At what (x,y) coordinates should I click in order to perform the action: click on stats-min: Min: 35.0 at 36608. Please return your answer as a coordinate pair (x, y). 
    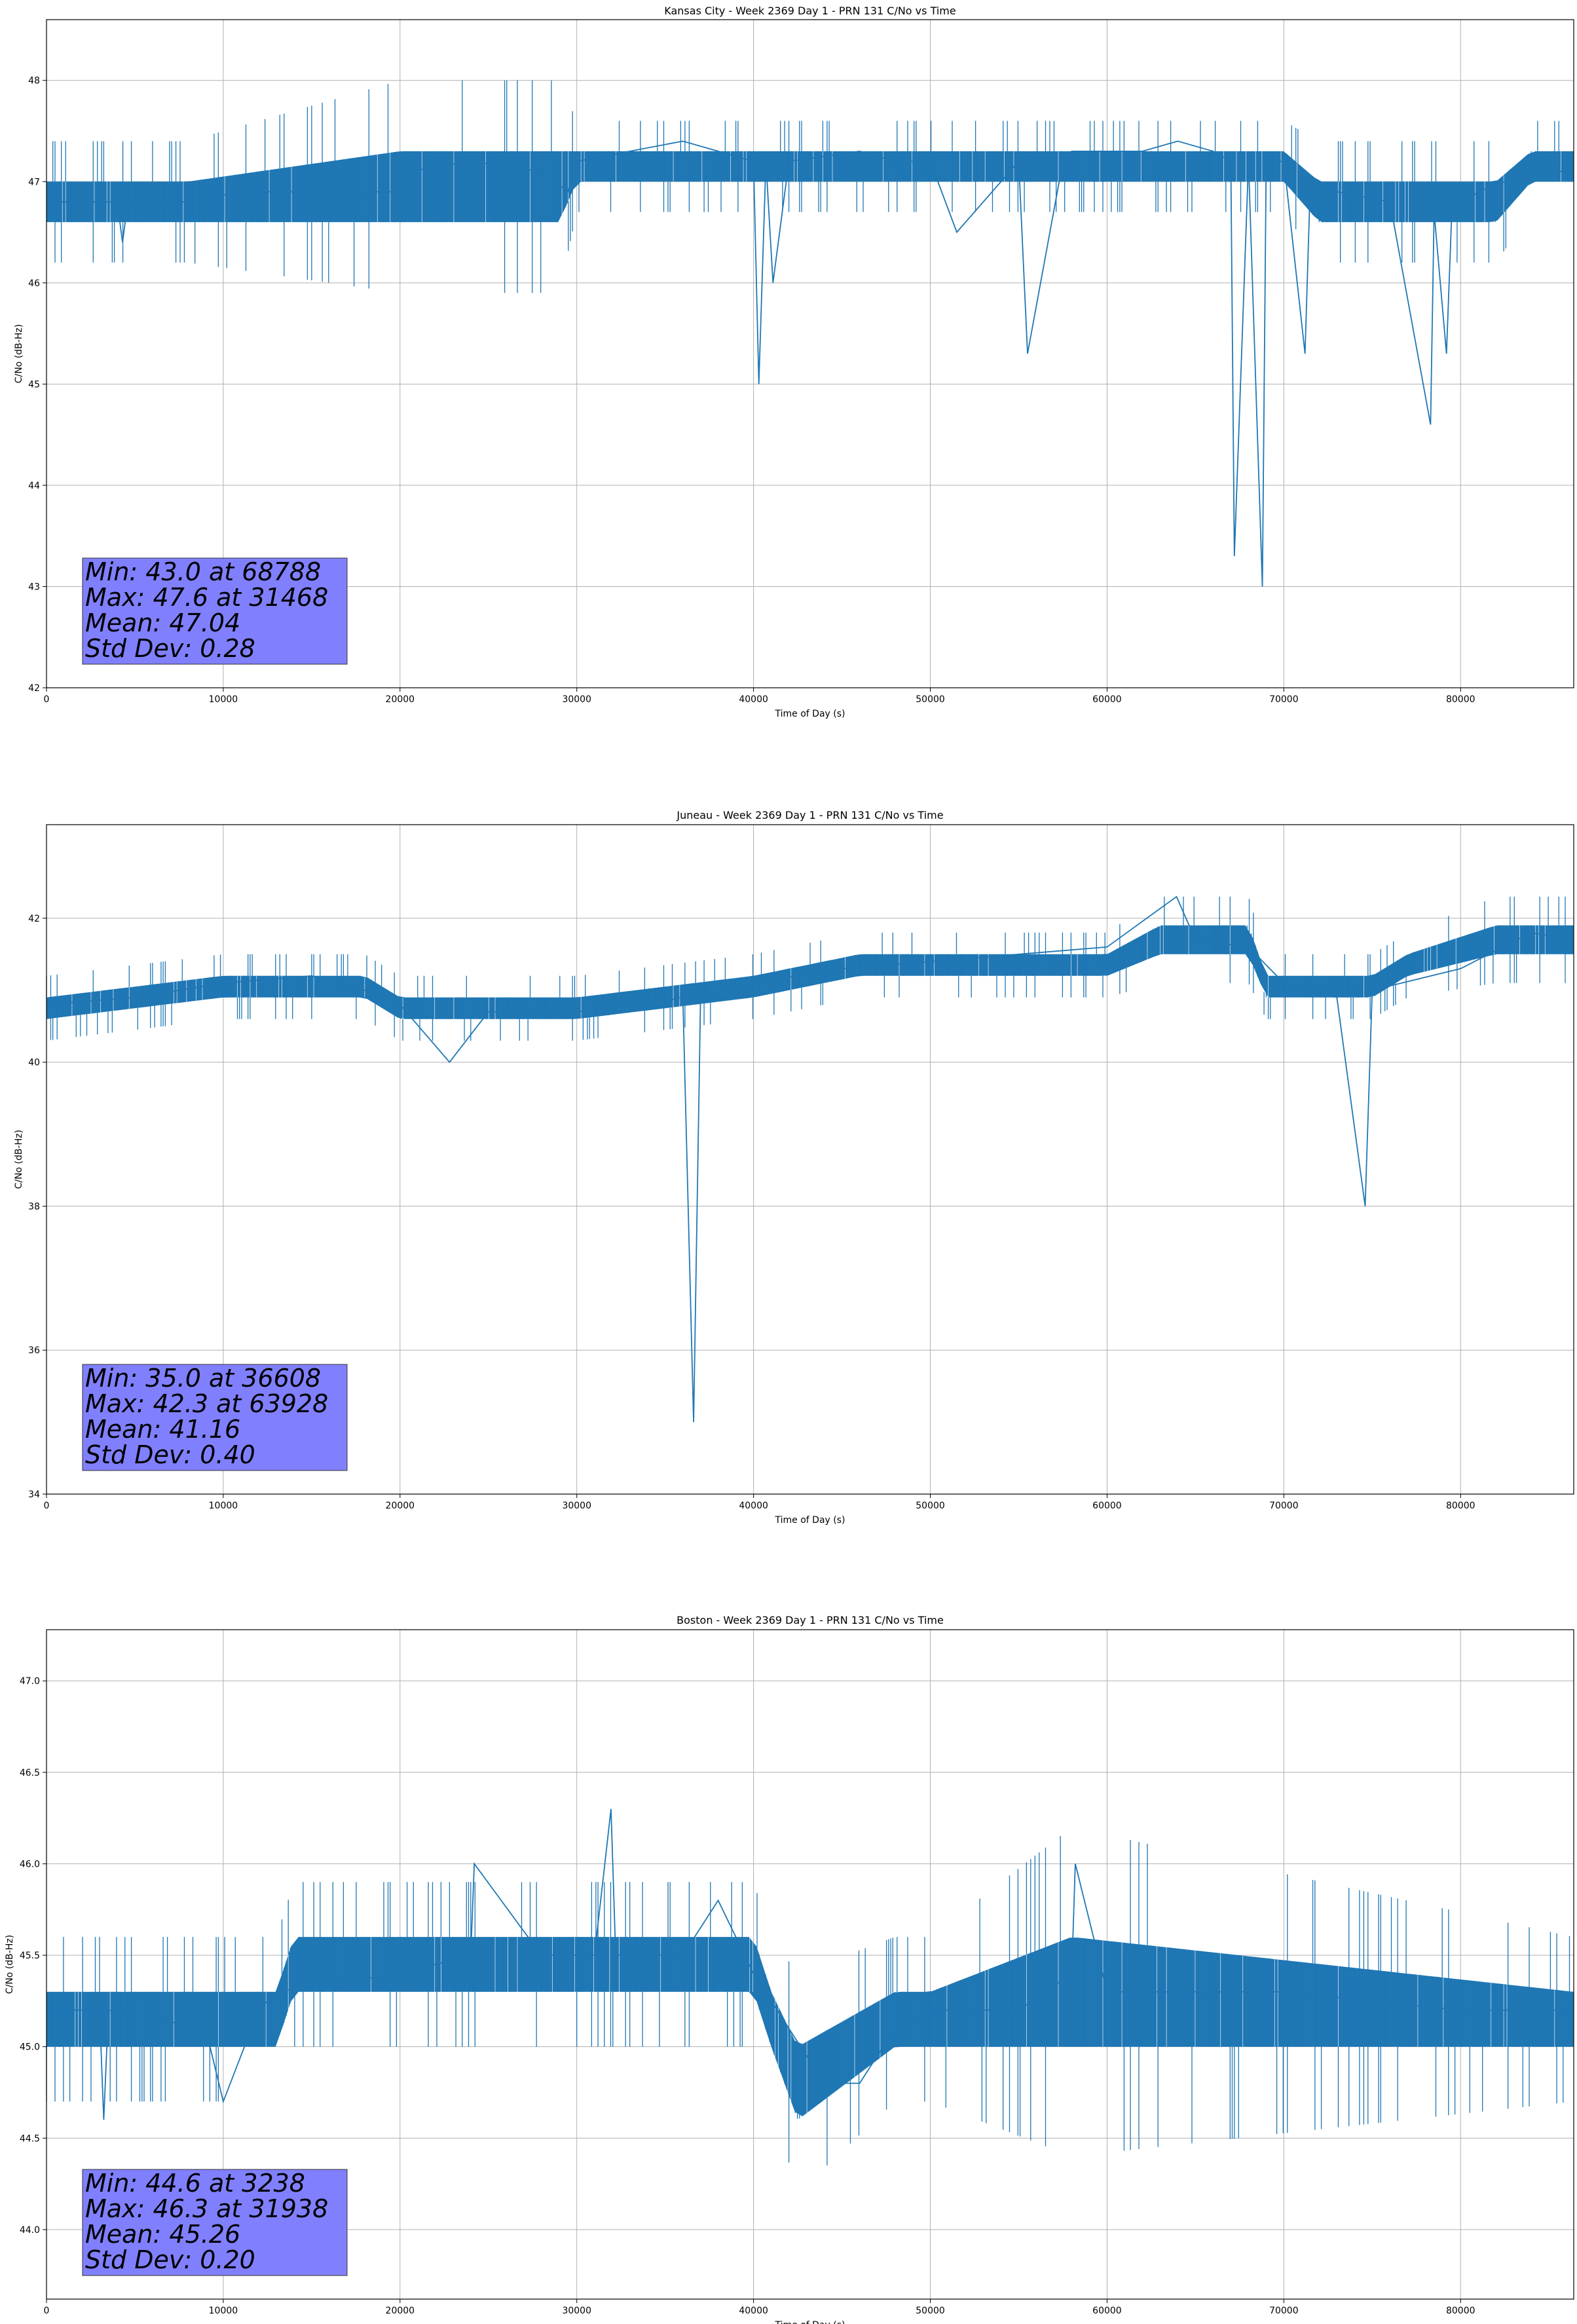
    Looking at the image, I should click on (203, 1378).